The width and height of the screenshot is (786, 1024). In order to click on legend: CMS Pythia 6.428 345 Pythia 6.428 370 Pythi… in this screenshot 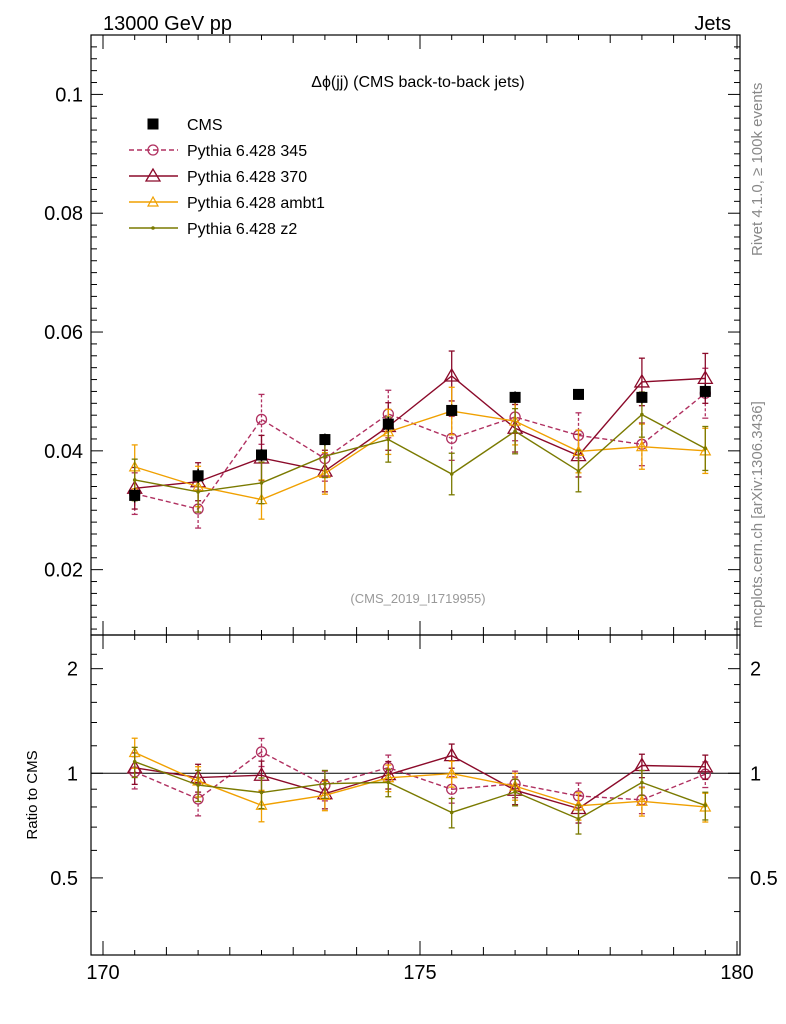, I will do `click(227, 177)`.